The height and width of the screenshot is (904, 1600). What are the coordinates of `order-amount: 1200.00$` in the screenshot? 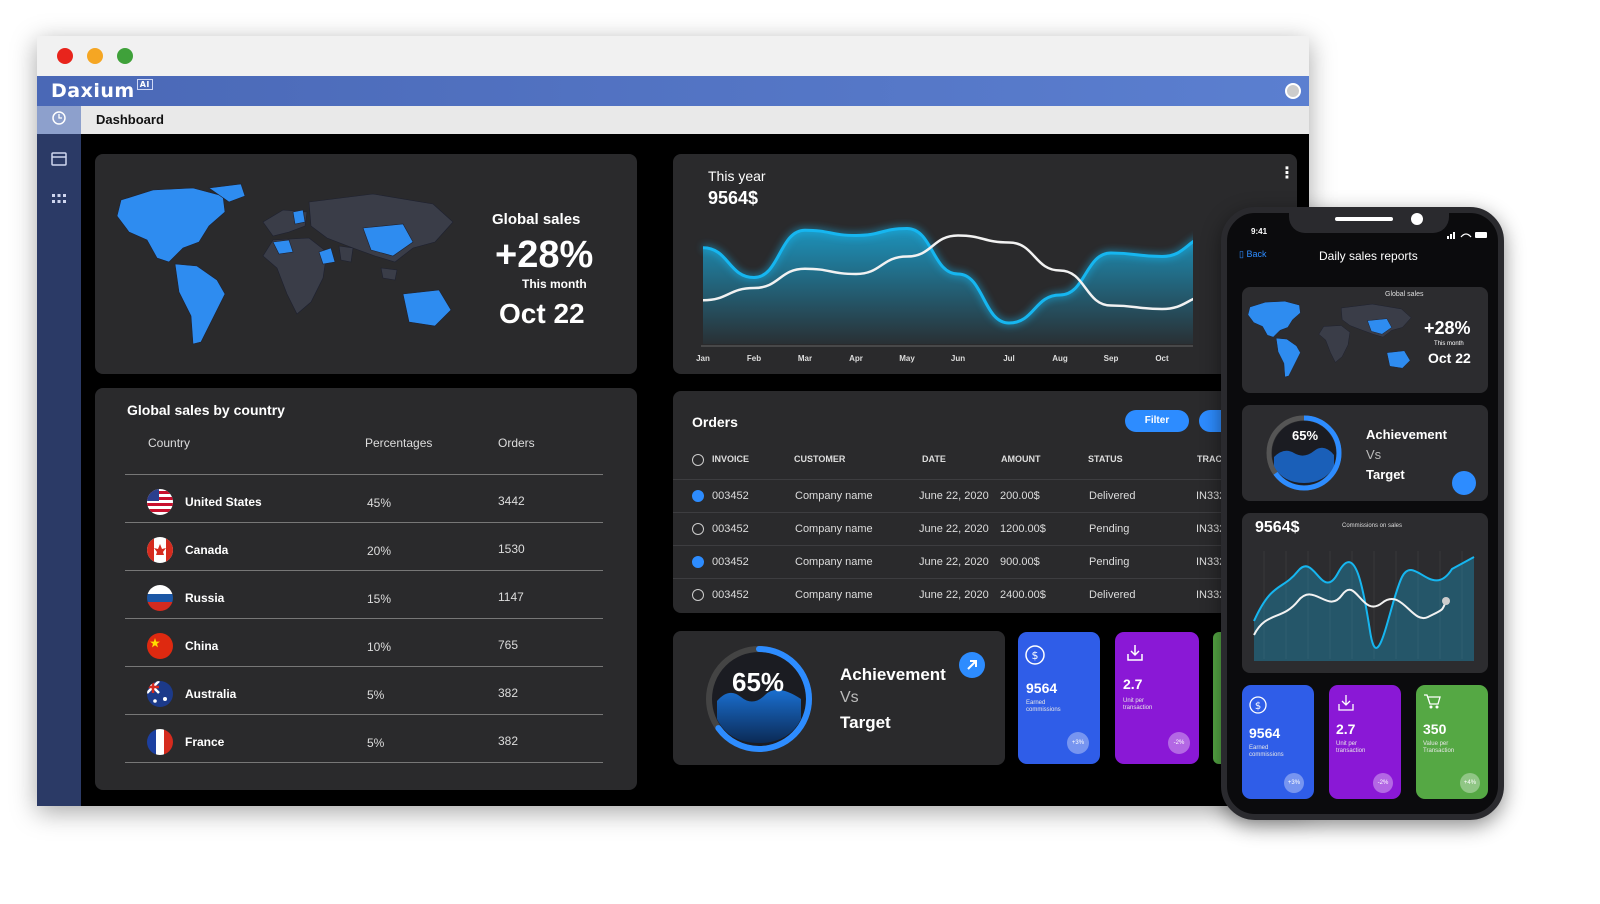 It's located at (1023, 529).